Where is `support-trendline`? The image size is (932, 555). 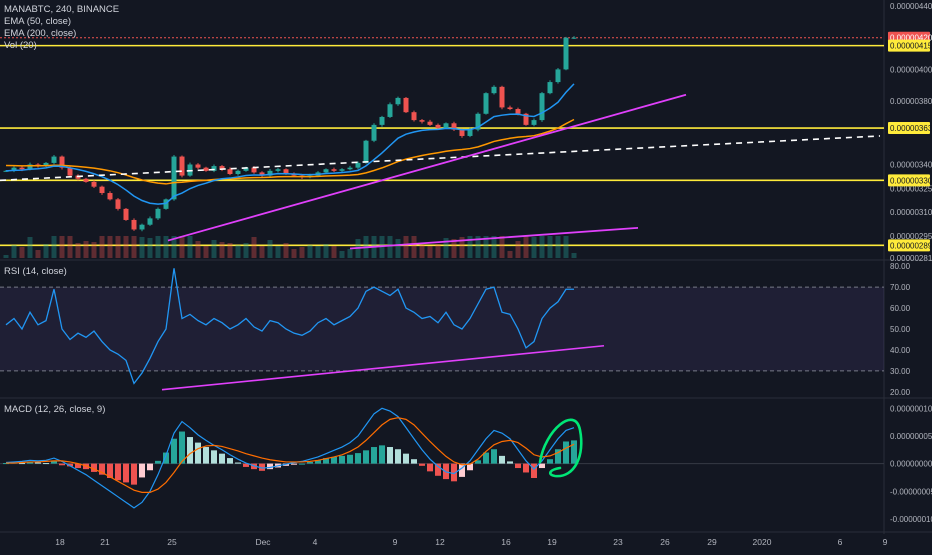
support-trendline is located at coordinates (427, 167).